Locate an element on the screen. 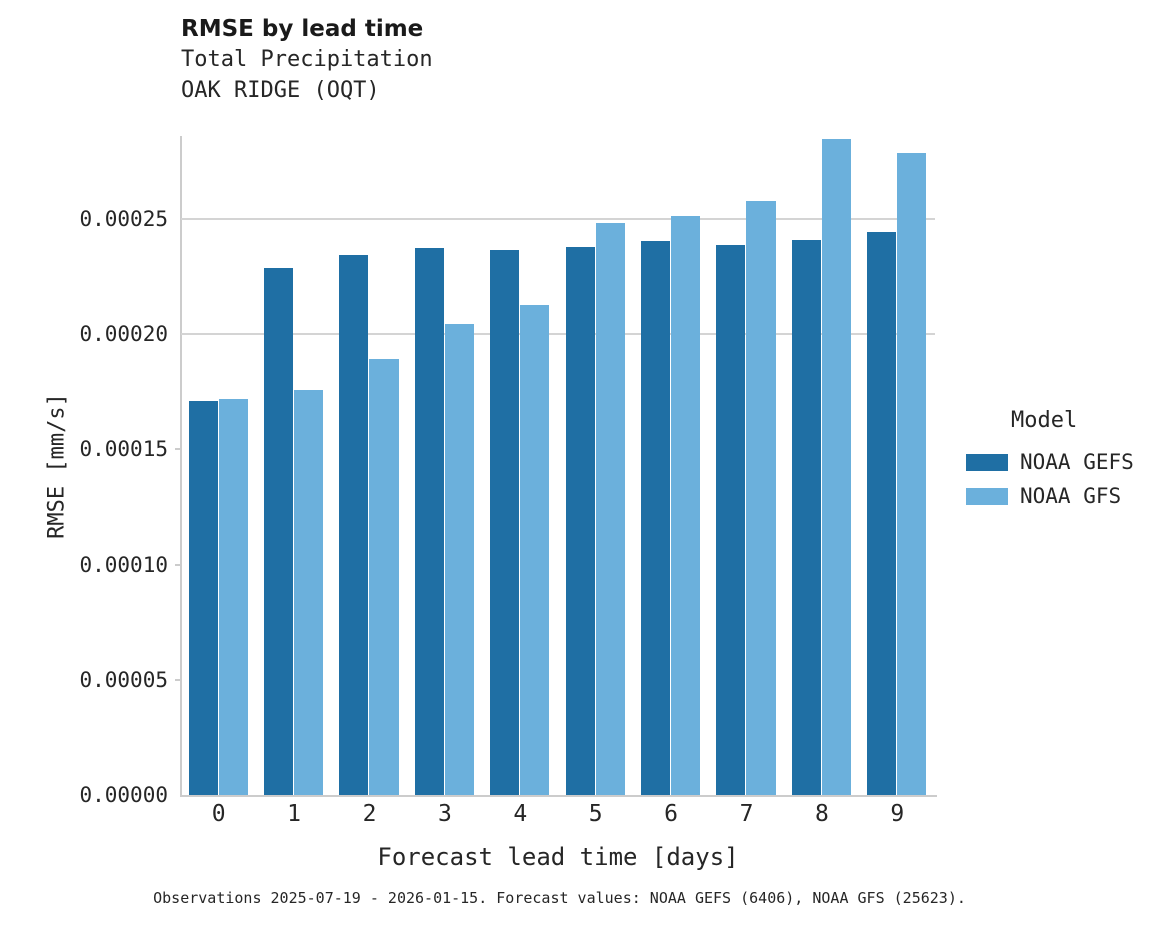  y-tick-label: 0.00010 is located at coordinates (123, 564).